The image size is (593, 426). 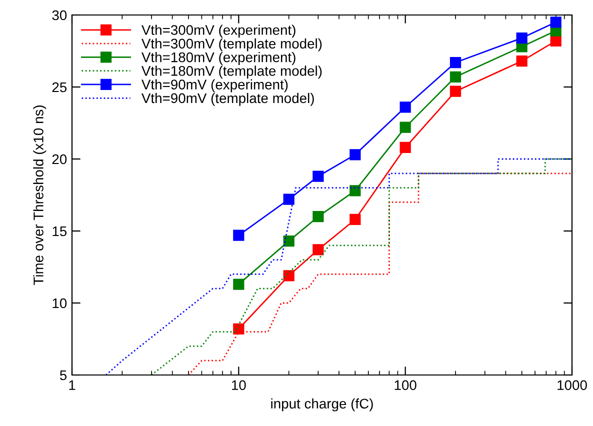 I want to click on x-axis-title: input charge (fC), so click(x=322, y=405).